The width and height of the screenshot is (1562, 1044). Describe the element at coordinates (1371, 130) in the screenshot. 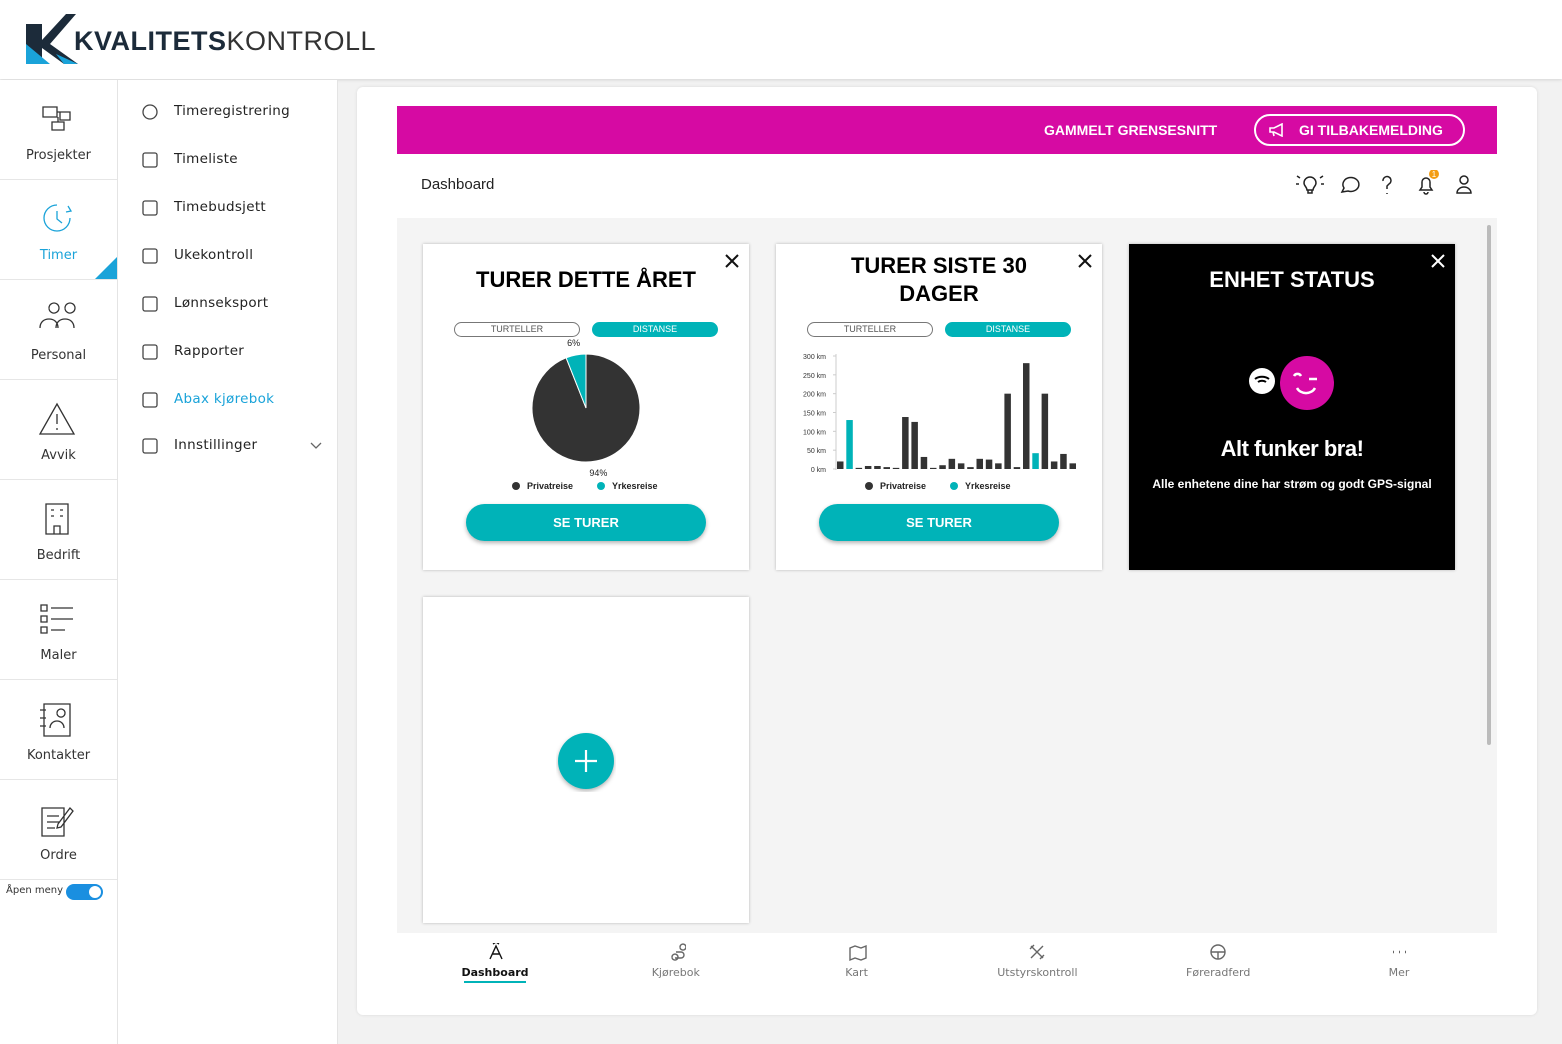

I see `feedback-label: GI TILBAKEMELDING` at that location.